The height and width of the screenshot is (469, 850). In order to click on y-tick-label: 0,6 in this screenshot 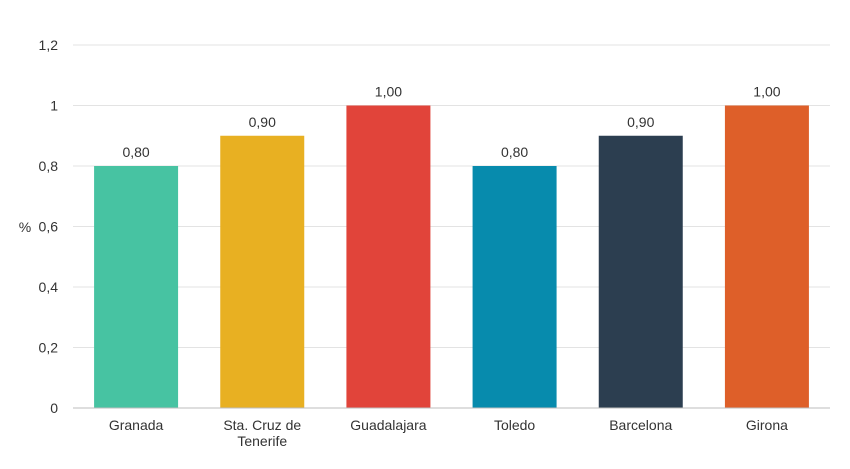, I will do `click(49, 227)`.